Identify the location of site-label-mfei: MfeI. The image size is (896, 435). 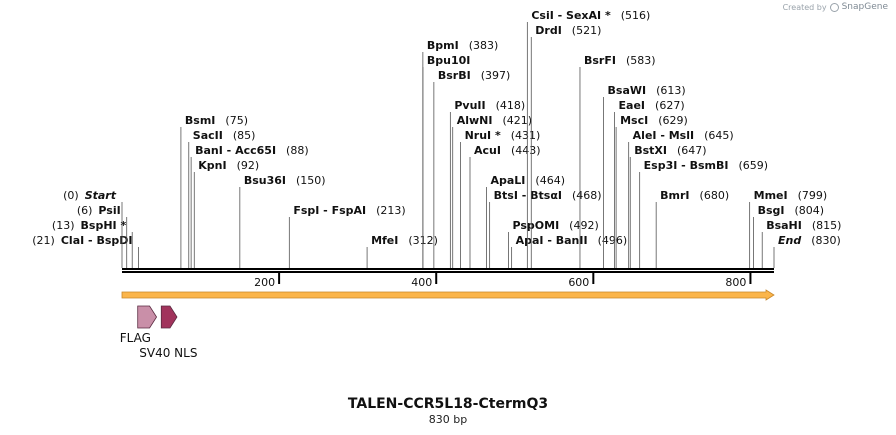
(384, 240).